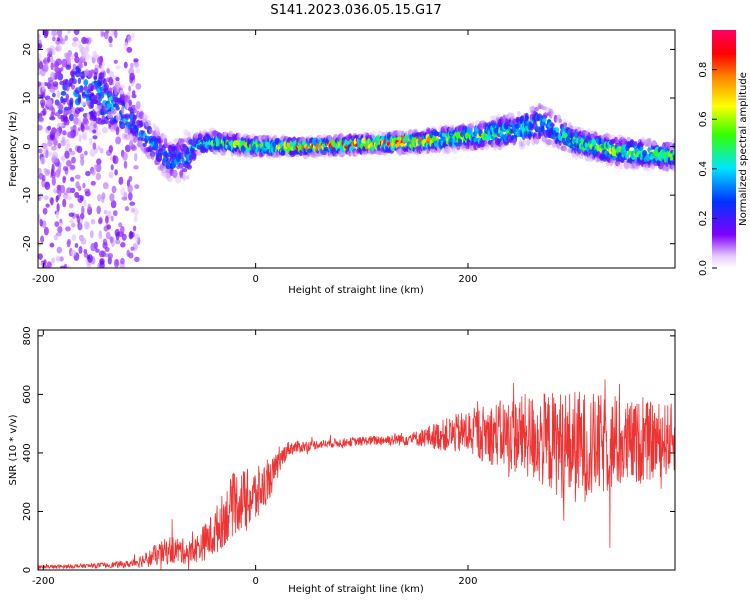 Image resolution: width=750 pixels, height=600 pixels. Describe the element at coordinates (356, 589) in the screenshot. I see `snr-x-label: Height of straight line (km)` at that location.